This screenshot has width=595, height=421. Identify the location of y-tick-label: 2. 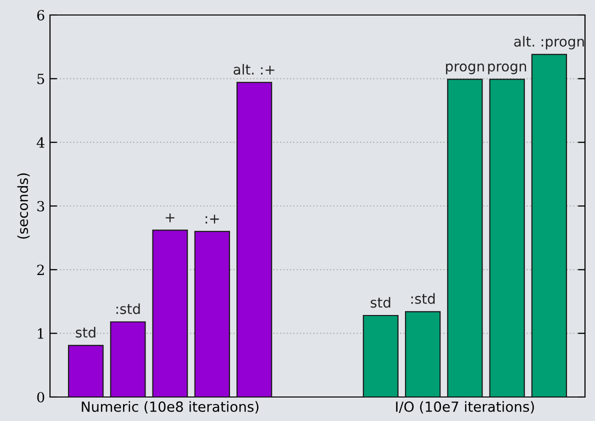
(40, 269).